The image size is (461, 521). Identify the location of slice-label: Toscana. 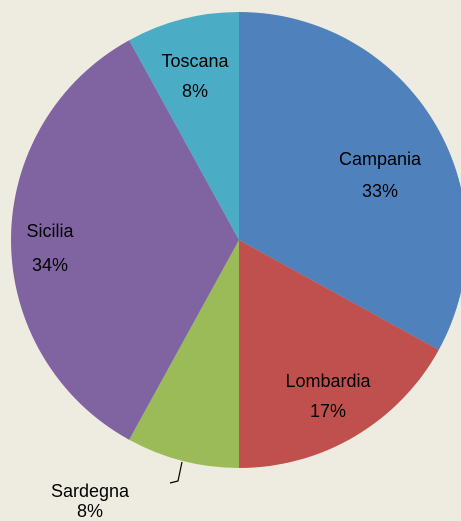
(195, 61).